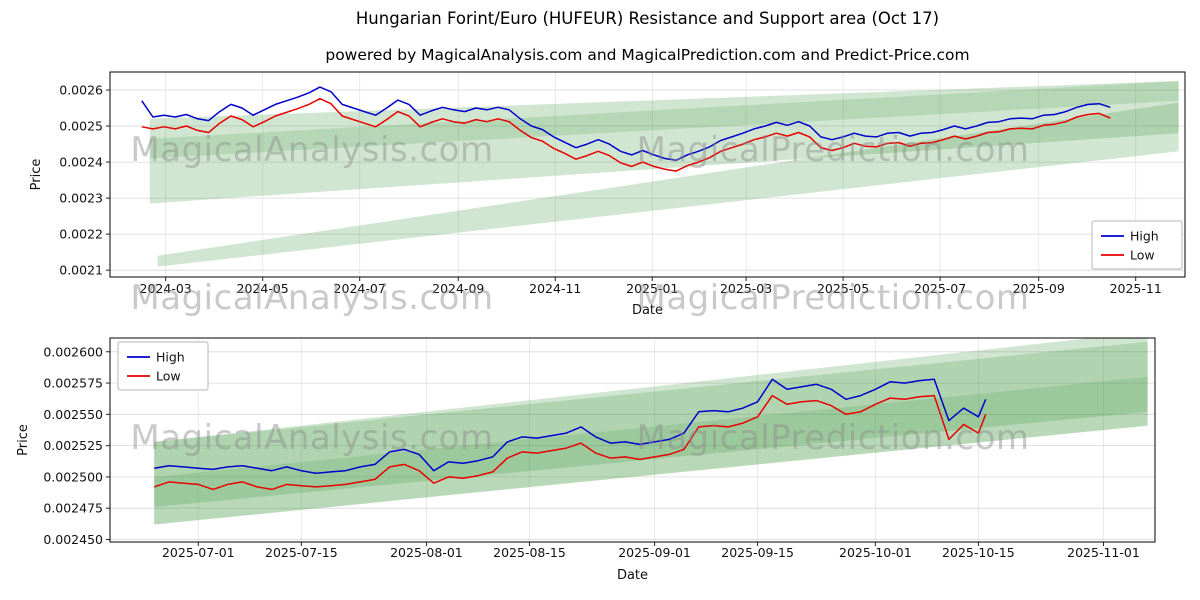 Image resolution: width=1200 pixels, height=600 pixels. What do you see at coordinates (978, 552) in the screenshot?
I see `x-tick-label: 2025-10-15` at bounding box center [978, 552].